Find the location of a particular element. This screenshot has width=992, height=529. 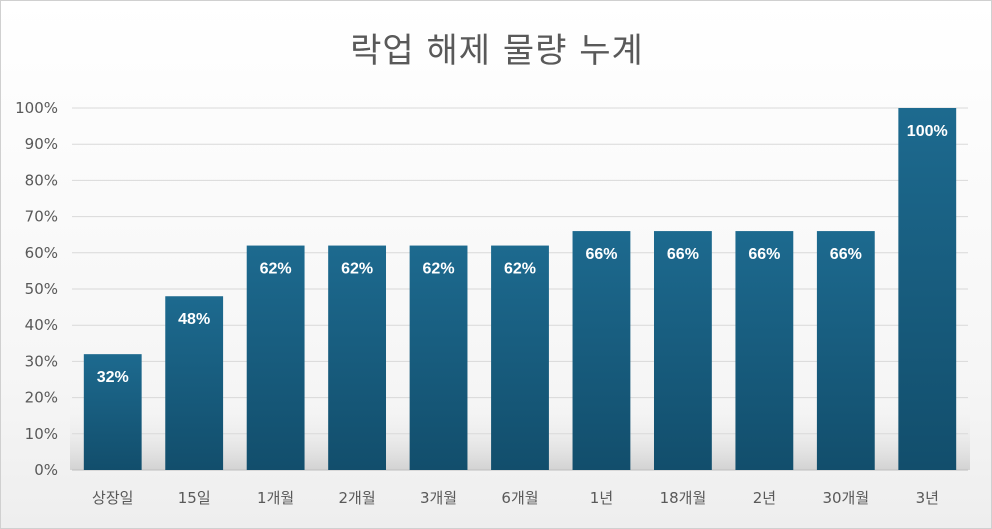

x-tick-label: 2개월 is located at coordinates (357, 498).